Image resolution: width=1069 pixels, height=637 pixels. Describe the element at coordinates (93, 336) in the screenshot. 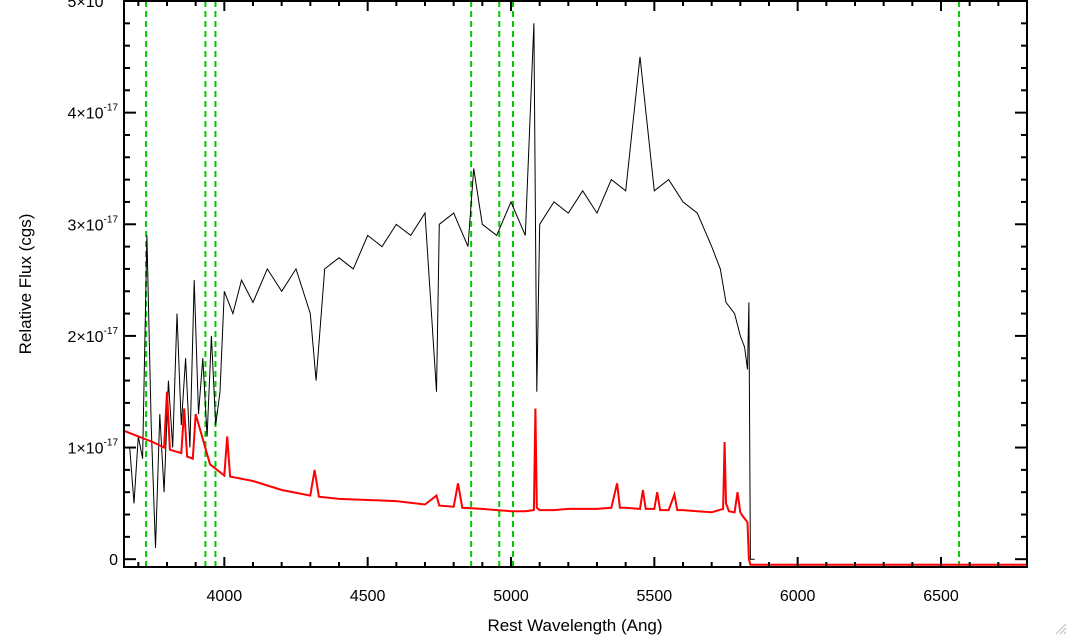

I see `y-tick-label: 2×10⁻¹⁷` at that location.